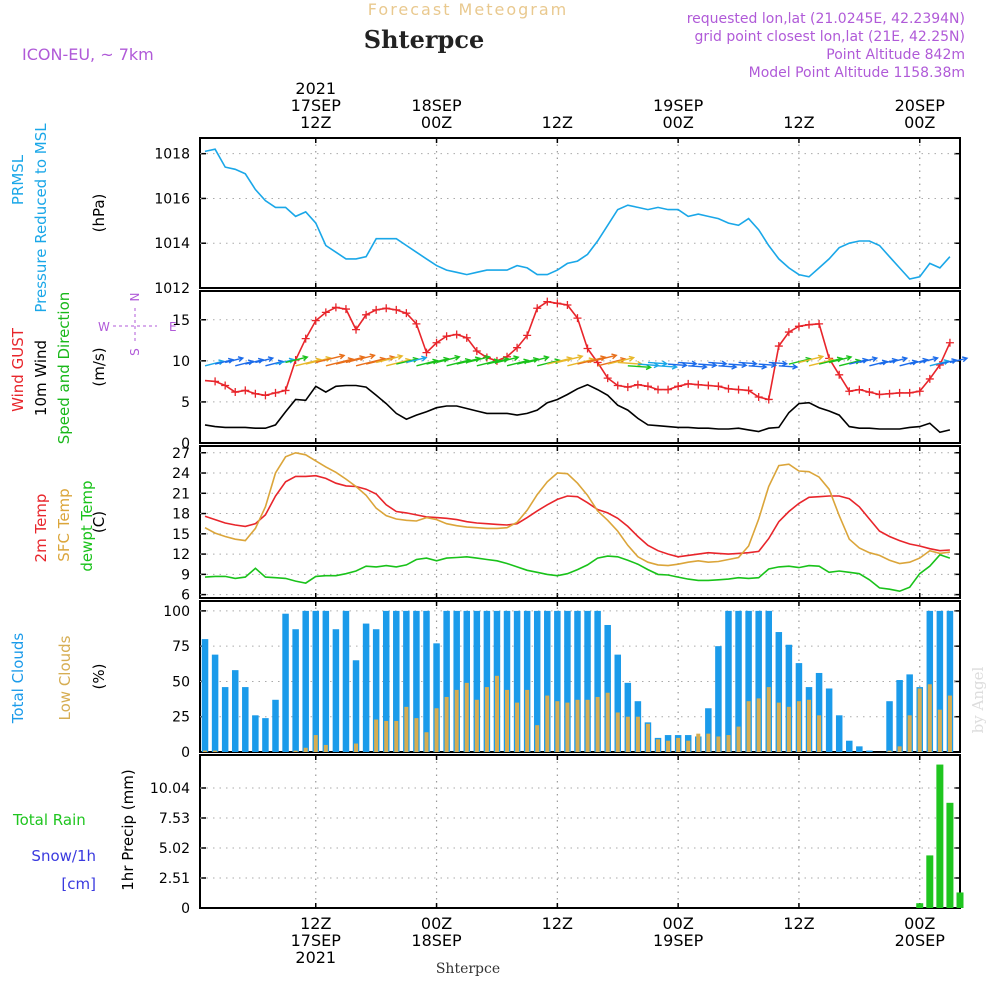 Image resolution: width=1000 pixels, height=1000 pixels. Describe the element at coordinates (919, 122) in the screenshot. I see `time-label: 00Z` at that location.